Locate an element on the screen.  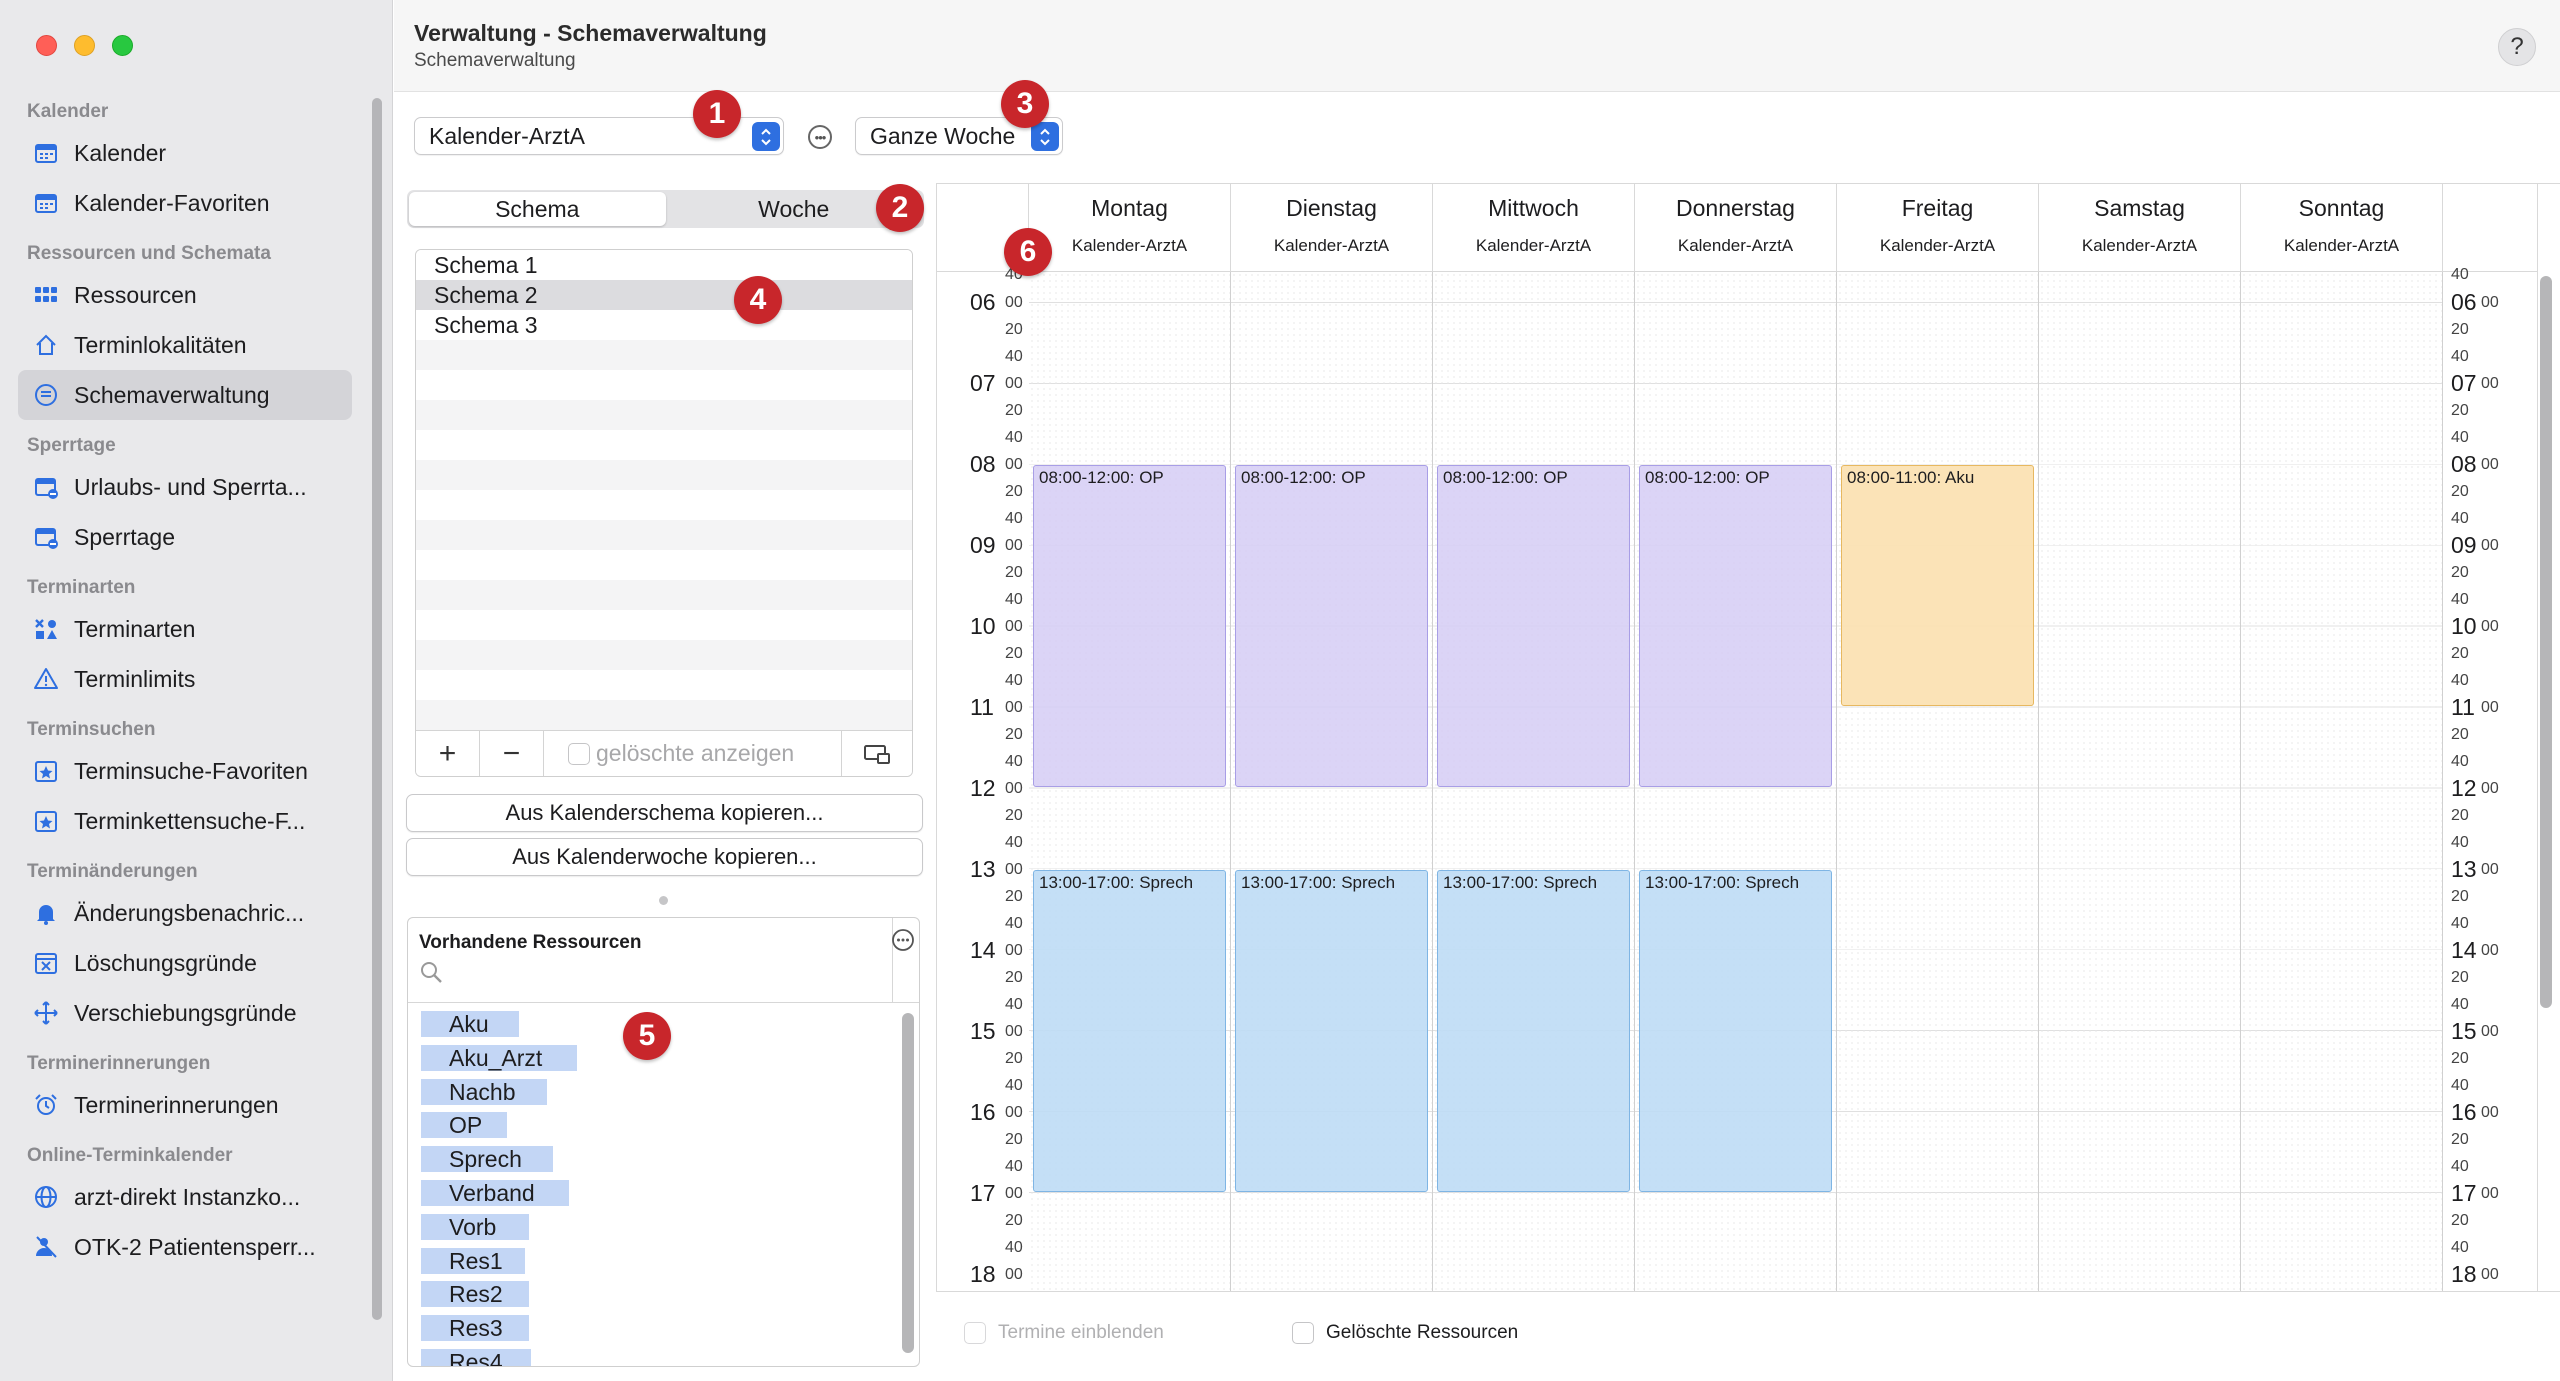
day-header: Montag Kalender-ArztA is located at coordinates (1130, 228).